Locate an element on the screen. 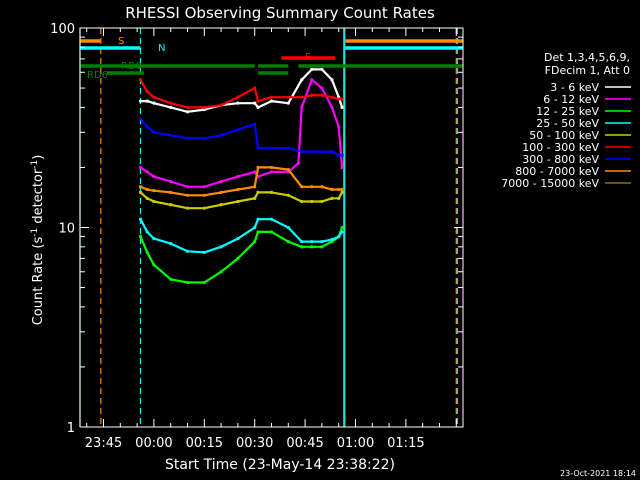 The image size is (640, 480). x-tick-label: 01:15 is located at coordinates (405, 443).